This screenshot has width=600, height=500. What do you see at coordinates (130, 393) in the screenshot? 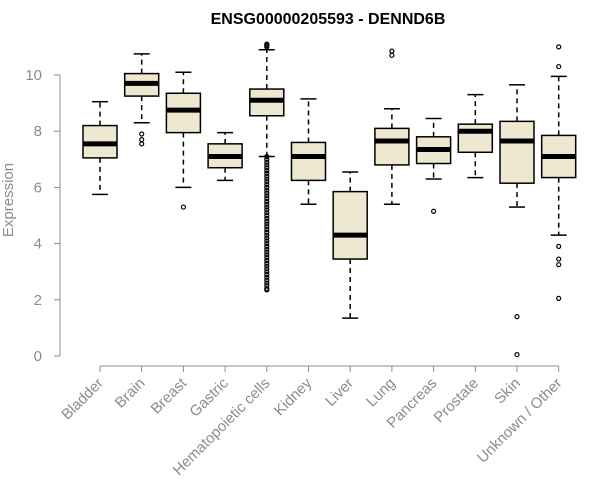
I see `x-tick-label: Brain` at bounding box center [130, 393].